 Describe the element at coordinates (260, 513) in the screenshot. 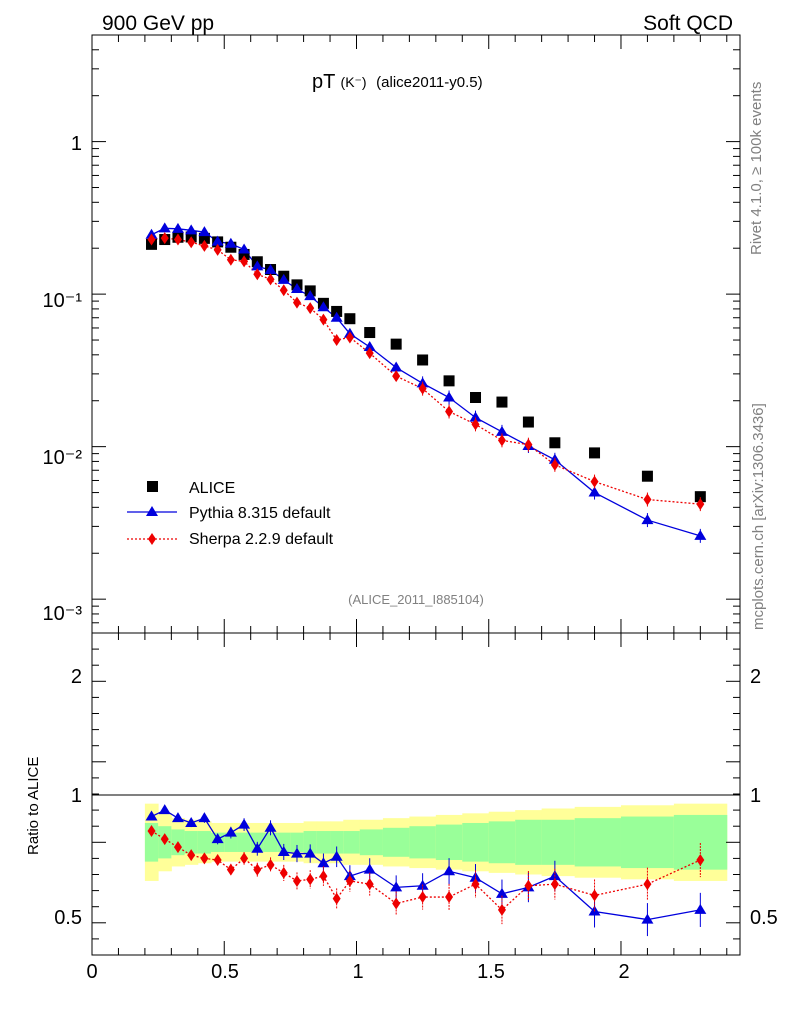

I see `legend-pythia-label: Pythia 8.315 default` at that location.